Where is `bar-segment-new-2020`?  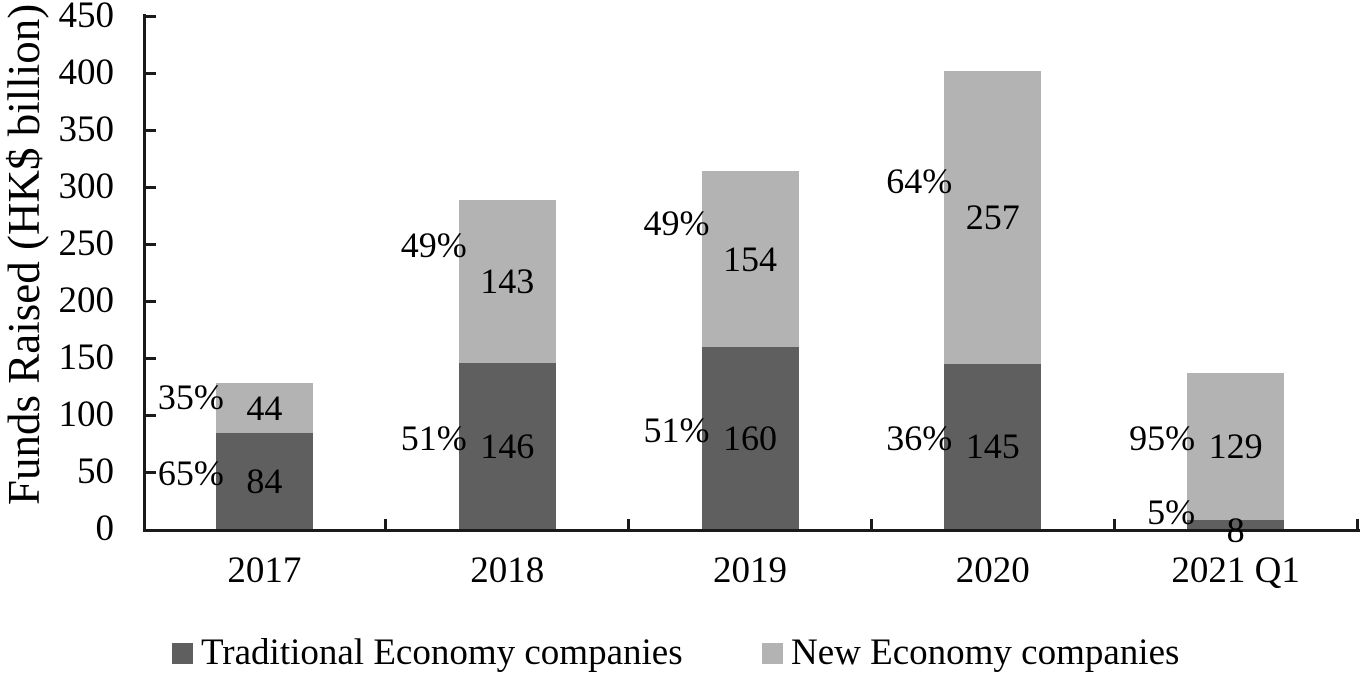
bar-segment-new-2020 is located at coordinates (993, 217).